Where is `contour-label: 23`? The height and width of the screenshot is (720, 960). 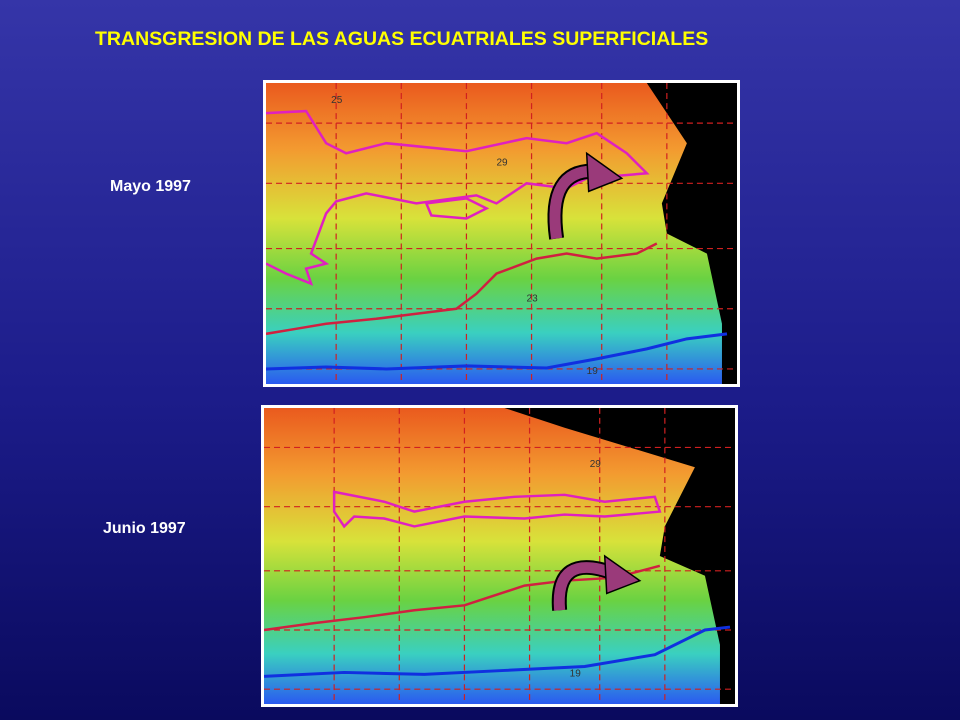
contour-label: 23 is located at coordinates (533, 299).